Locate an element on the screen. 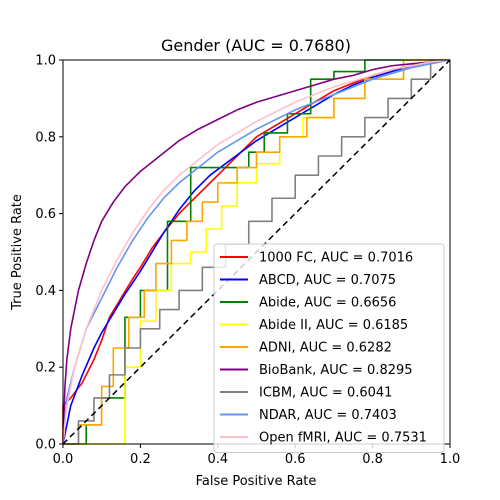  chart-title: Gender (AUC = 0.7680) is located at coordinates (256, 45).